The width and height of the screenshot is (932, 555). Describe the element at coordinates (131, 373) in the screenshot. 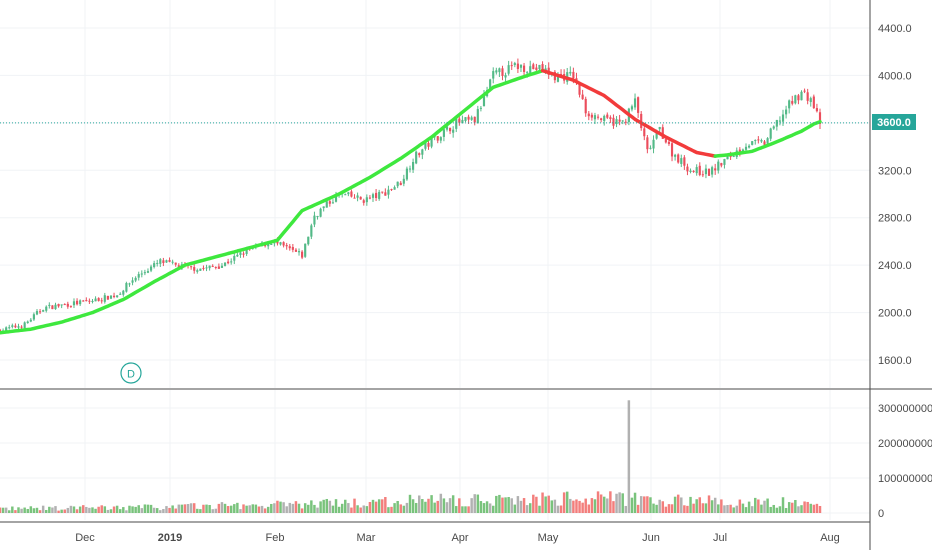

I see `marker-circle: D` at that location.